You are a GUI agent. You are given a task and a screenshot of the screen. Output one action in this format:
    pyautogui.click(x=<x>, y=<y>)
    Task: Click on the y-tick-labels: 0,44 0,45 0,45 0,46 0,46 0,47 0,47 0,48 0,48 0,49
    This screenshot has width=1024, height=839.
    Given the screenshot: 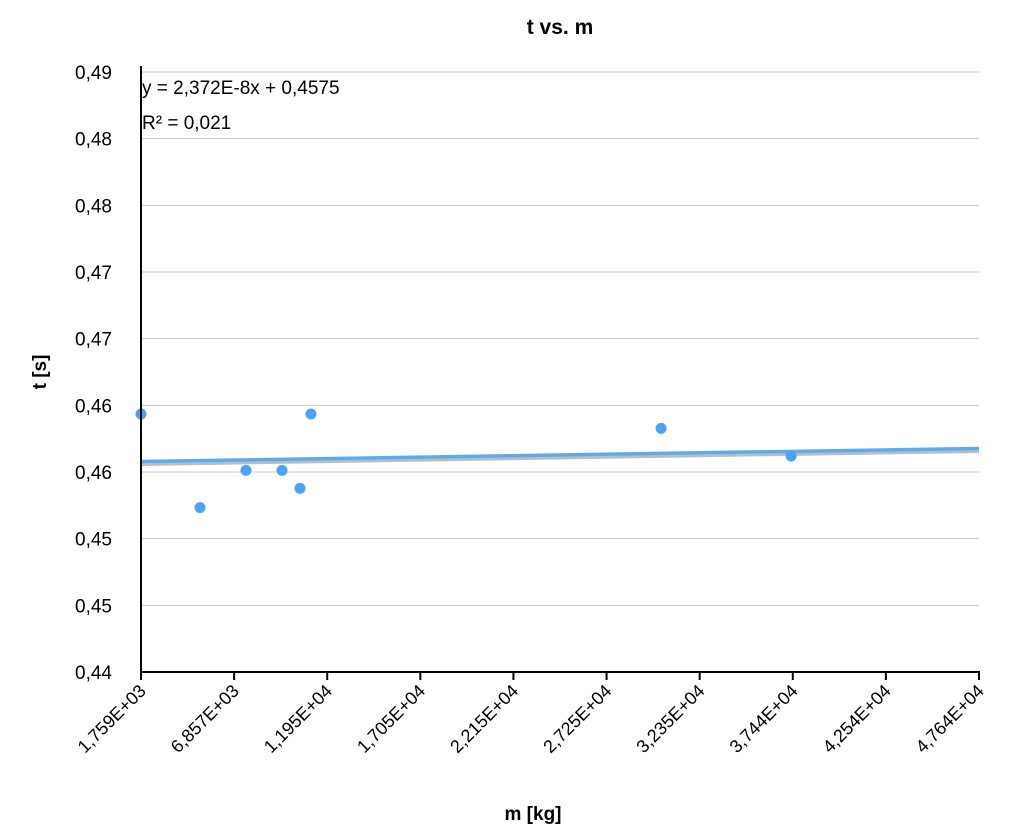 What is the action you would take?
    pyautogui.click(x=93, y=373)
    